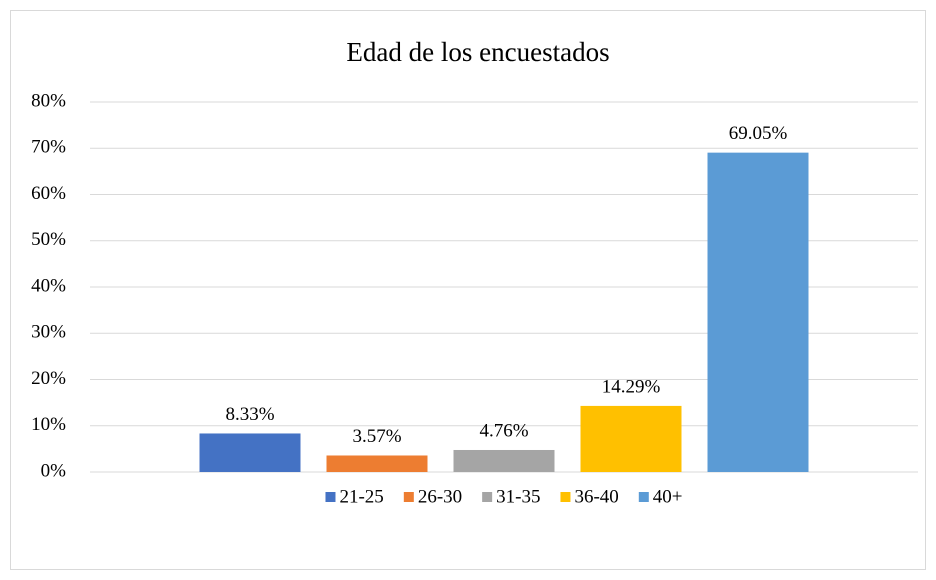 Image resolution: width=936 pixels, height=580 pixels. What do you see at coordinates (376, 436) in the screenshot?
I see `data-label: 3.57%` at bounding box center [376, 436].